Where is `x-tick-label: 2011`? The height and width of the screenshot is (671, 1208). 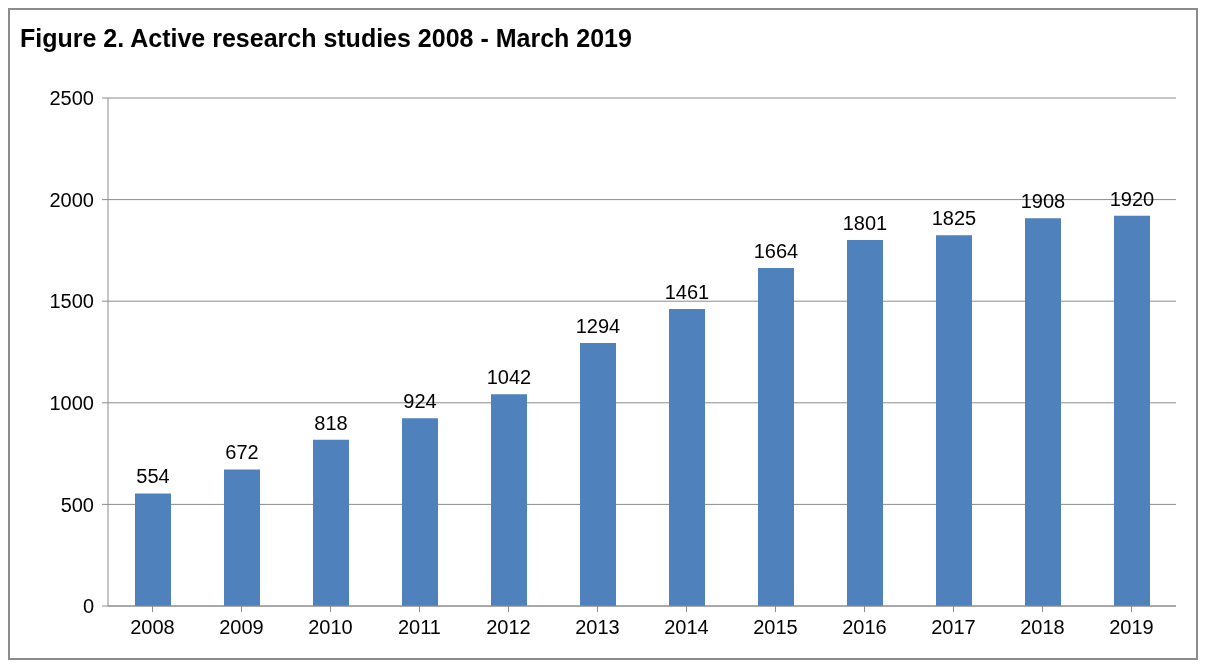
x-tick-label: 2011 is located at coordinates (419, 627).